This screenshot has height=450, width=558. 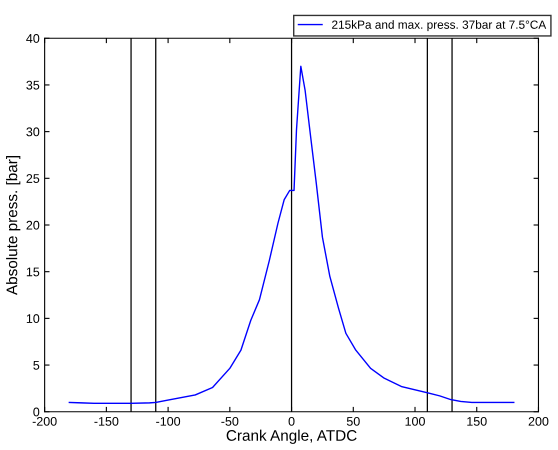 What do you see at coordinates (353, 421) in the screenshot?
I see `x-tick-label: 50` at bounding box center [353, 421].